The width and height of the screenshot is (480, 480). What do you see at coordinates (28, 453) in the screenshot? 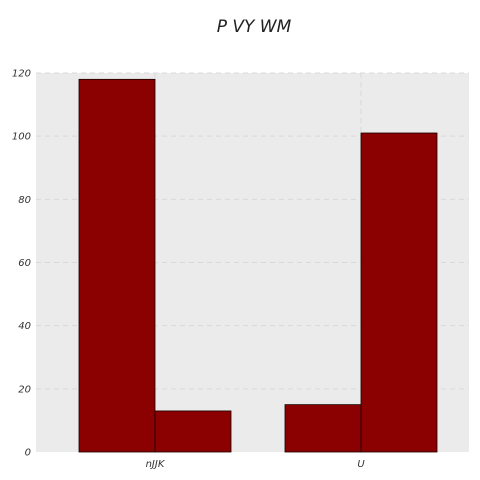
I see `y-tick-label: 0` at bounding box center [28, 453].